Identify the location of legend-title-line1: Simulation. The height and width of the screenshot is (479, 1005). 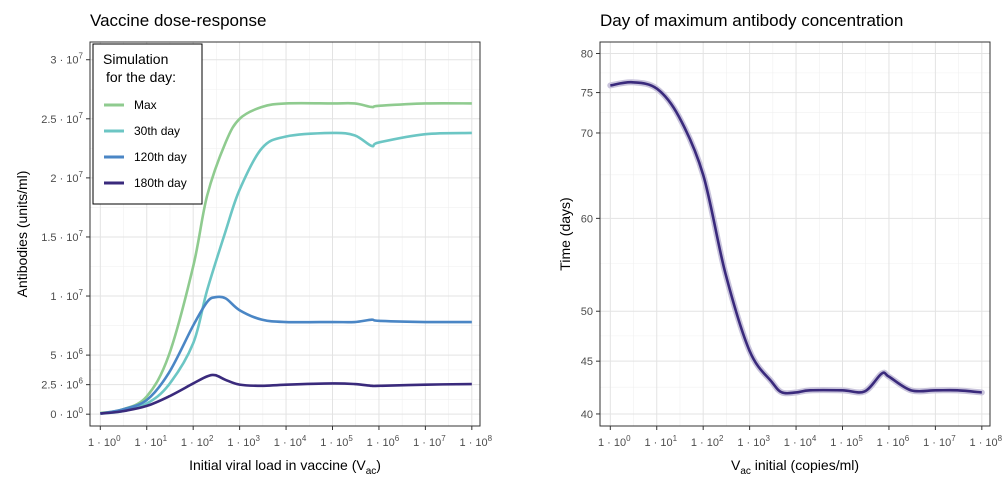
(135, 59).